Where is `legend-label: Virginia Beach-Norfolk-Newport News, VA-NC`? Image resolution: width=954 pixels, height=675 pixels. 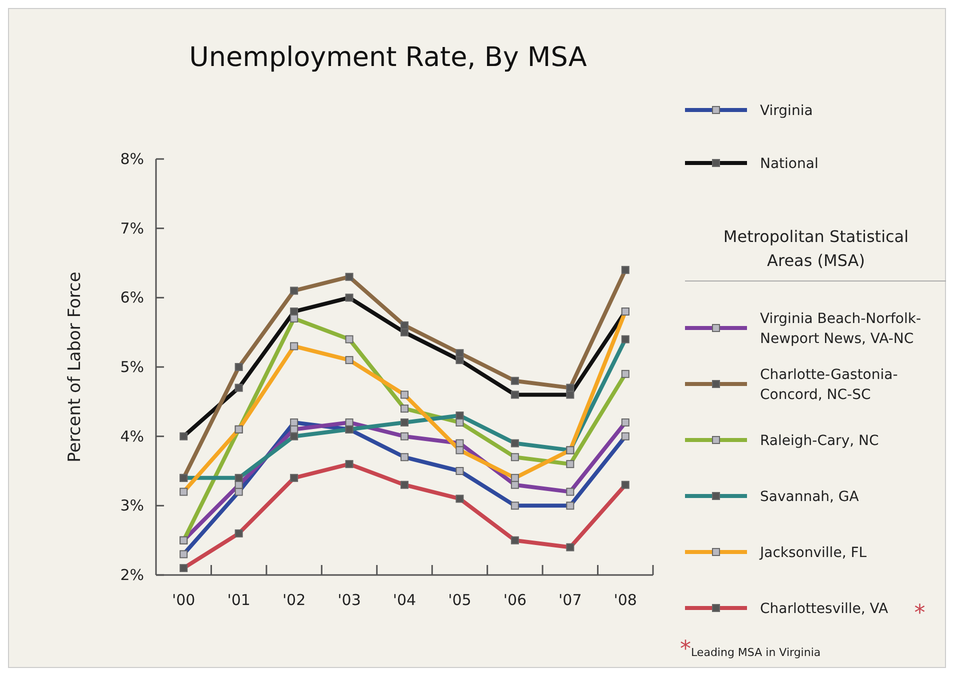 legend-label: Virginia Beach-Norfolk-Newport News, VA-NC is located at coordinates (840, 329).